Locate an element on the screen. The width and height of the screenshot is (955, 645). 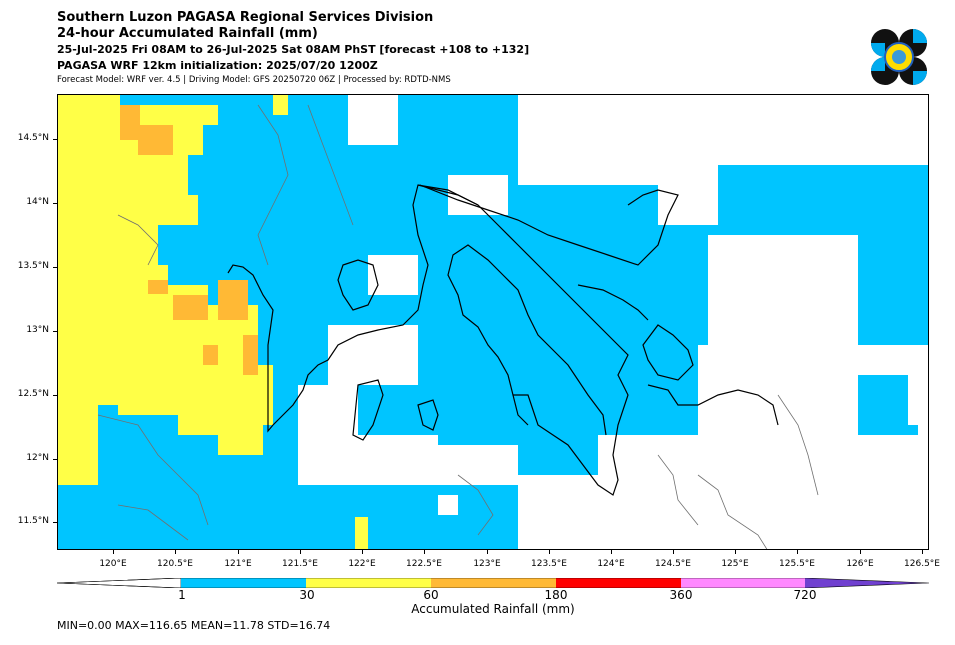
colorbar-label: 360 is located at coordinates (681, 595).